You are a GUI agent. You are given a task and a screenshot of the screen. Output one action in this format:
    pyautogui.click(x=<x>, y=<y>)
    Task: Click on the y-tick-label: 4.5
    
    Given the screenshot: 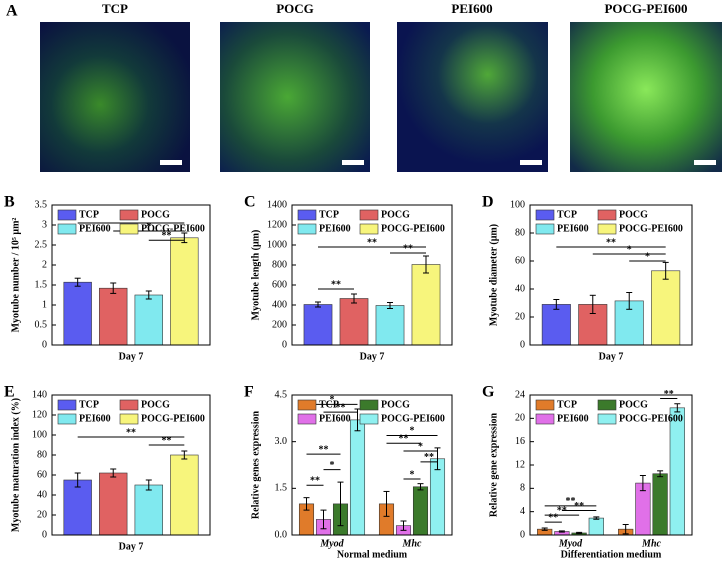 What is the action you would take?
    pyautogui.click(x=281, y=394)
    